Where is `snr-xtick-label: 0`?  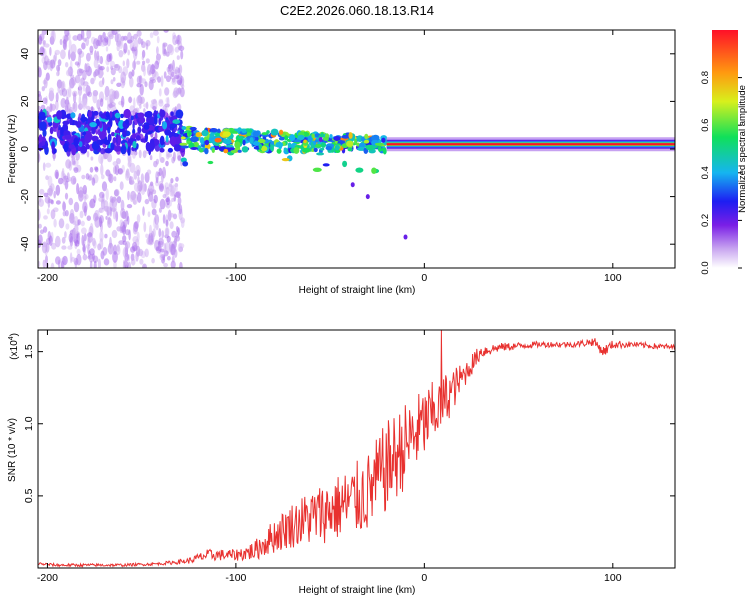
snr-xtick-label: 0 is located at coordinates (424, 578).